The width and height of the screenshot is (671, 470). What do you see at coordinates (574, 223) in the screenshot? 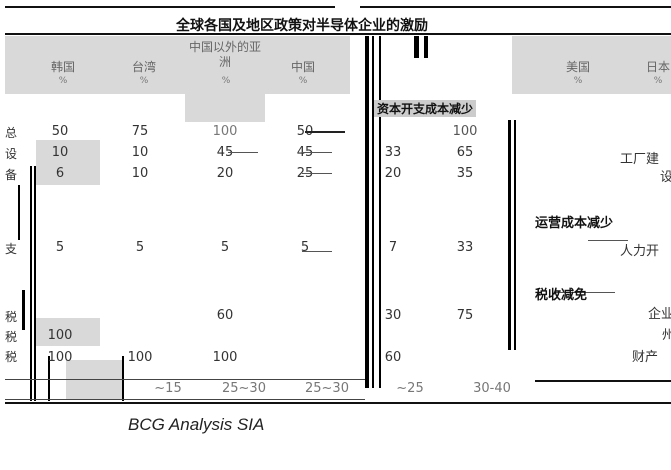
I see `section-opex: 运营成本减少` at bounding box center [574, 223].